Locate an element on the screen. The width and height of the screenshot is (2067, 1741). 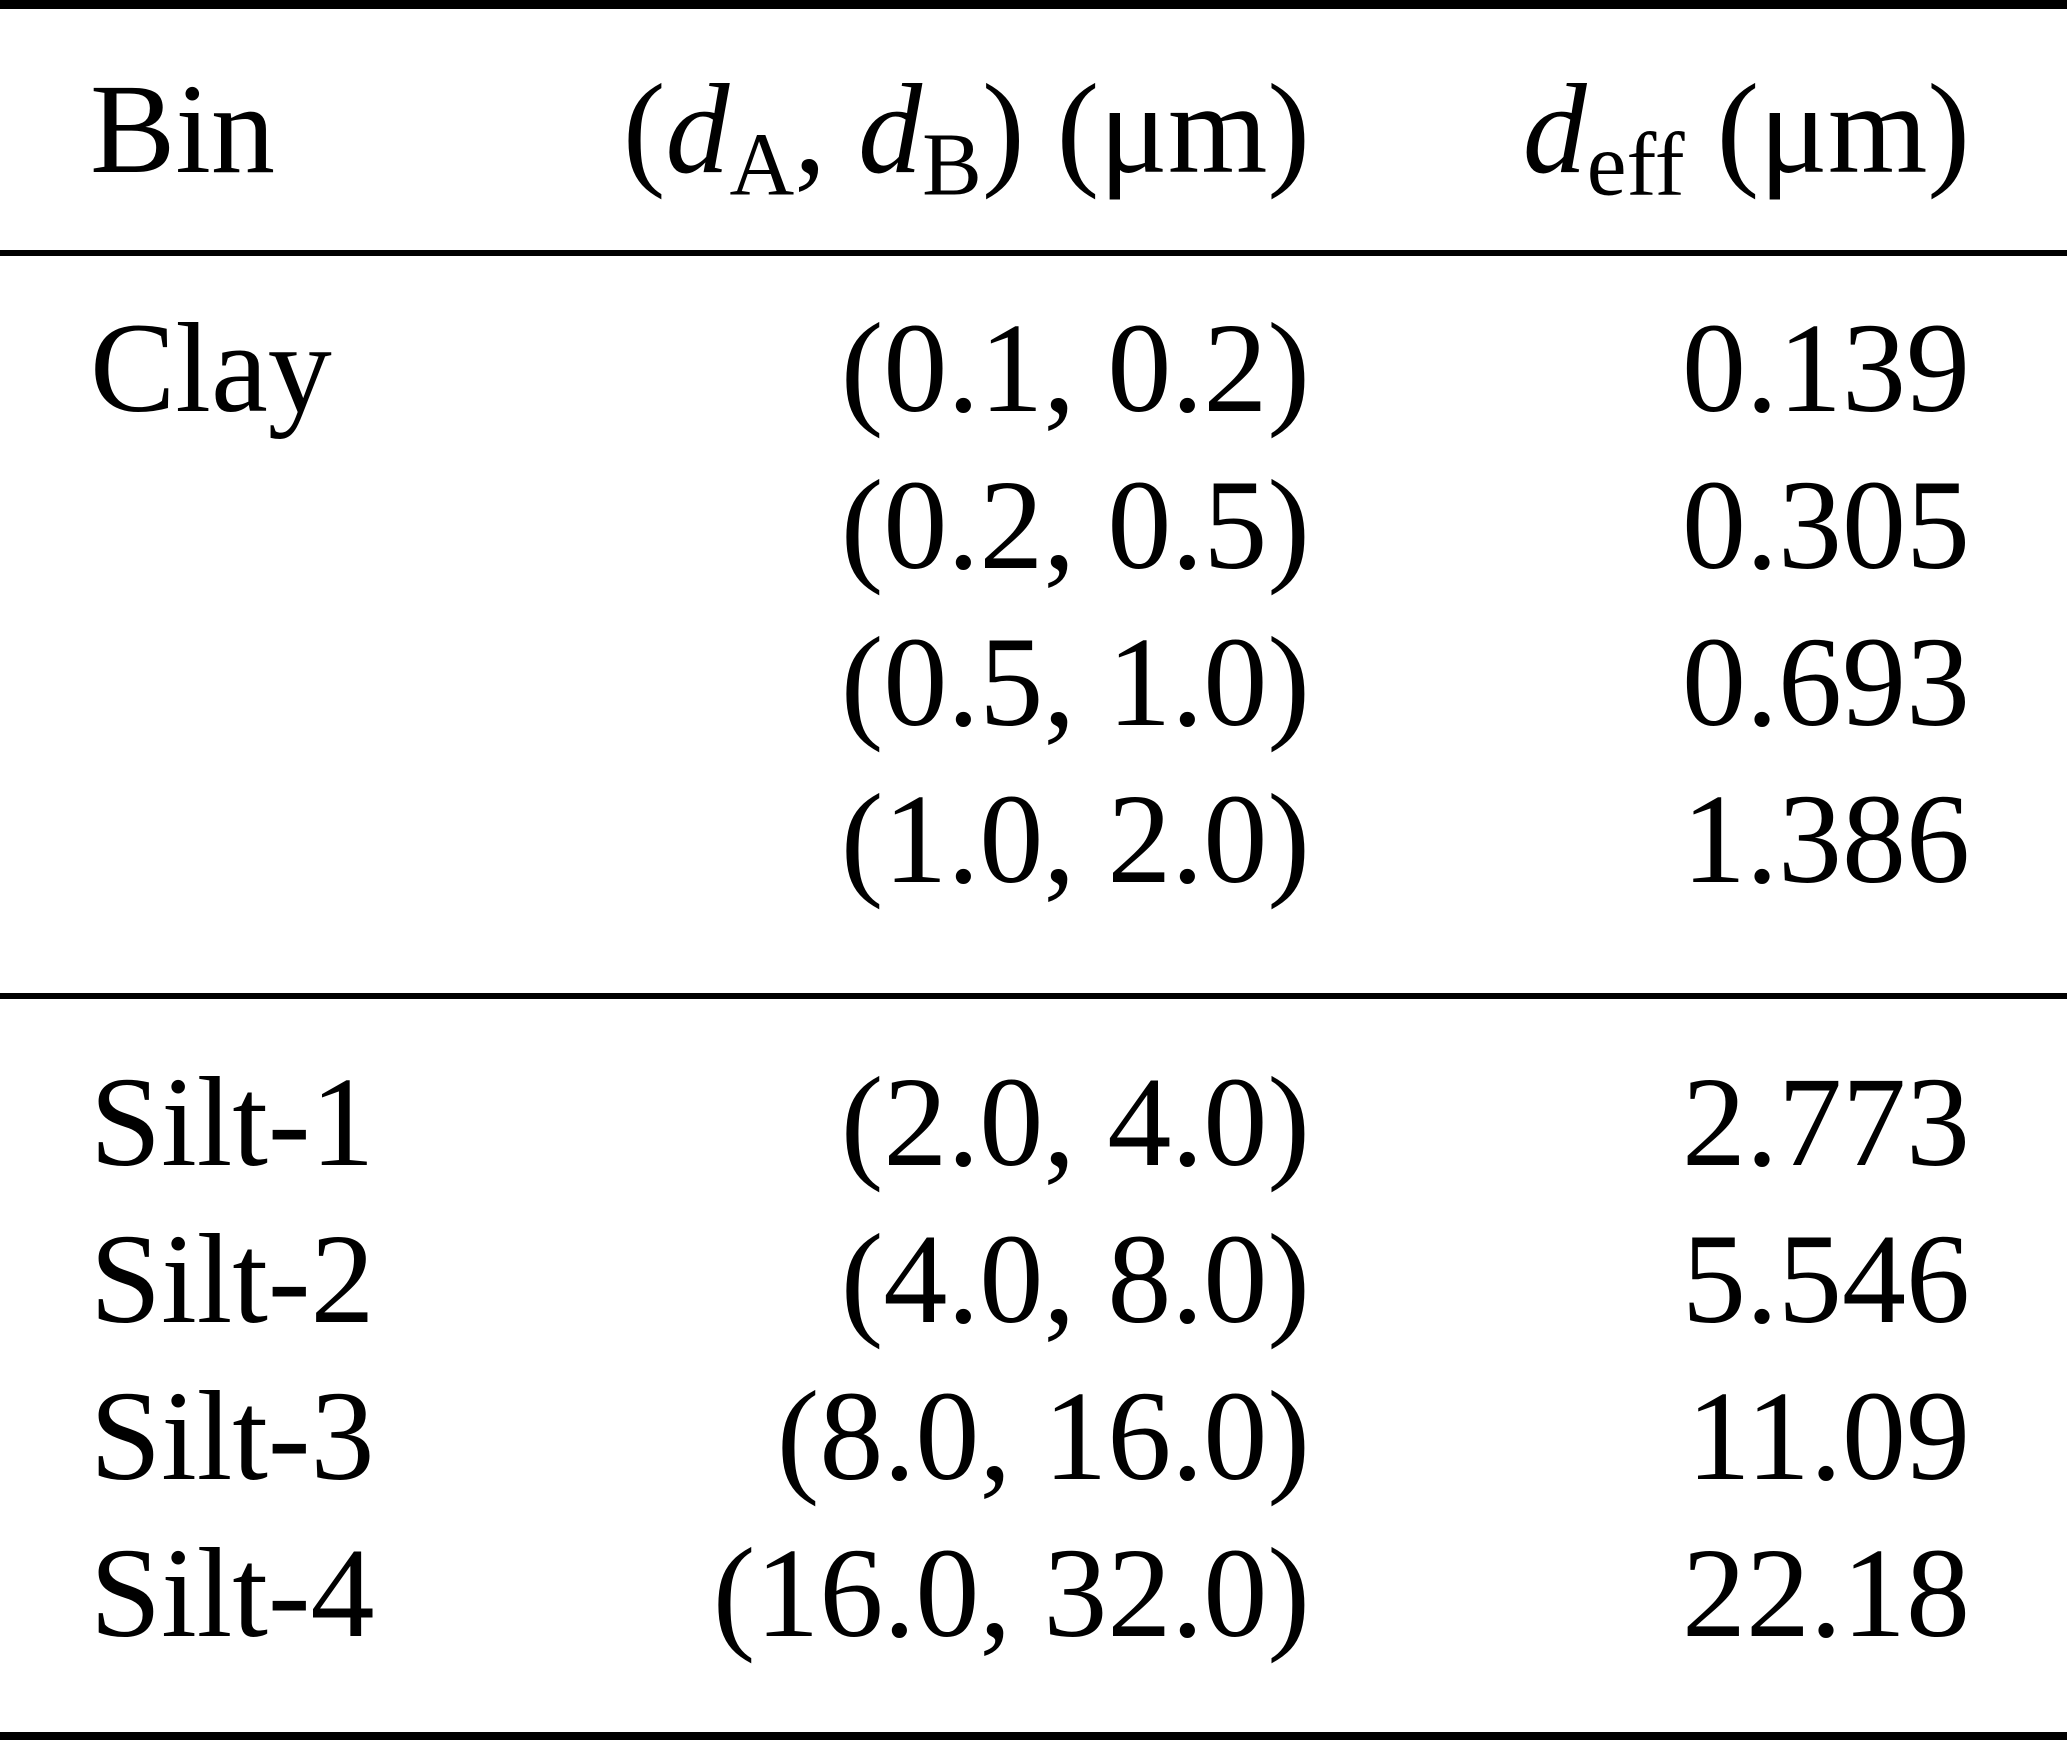
bin-cell: Silt-4 is located at coordinates (232, 1593).